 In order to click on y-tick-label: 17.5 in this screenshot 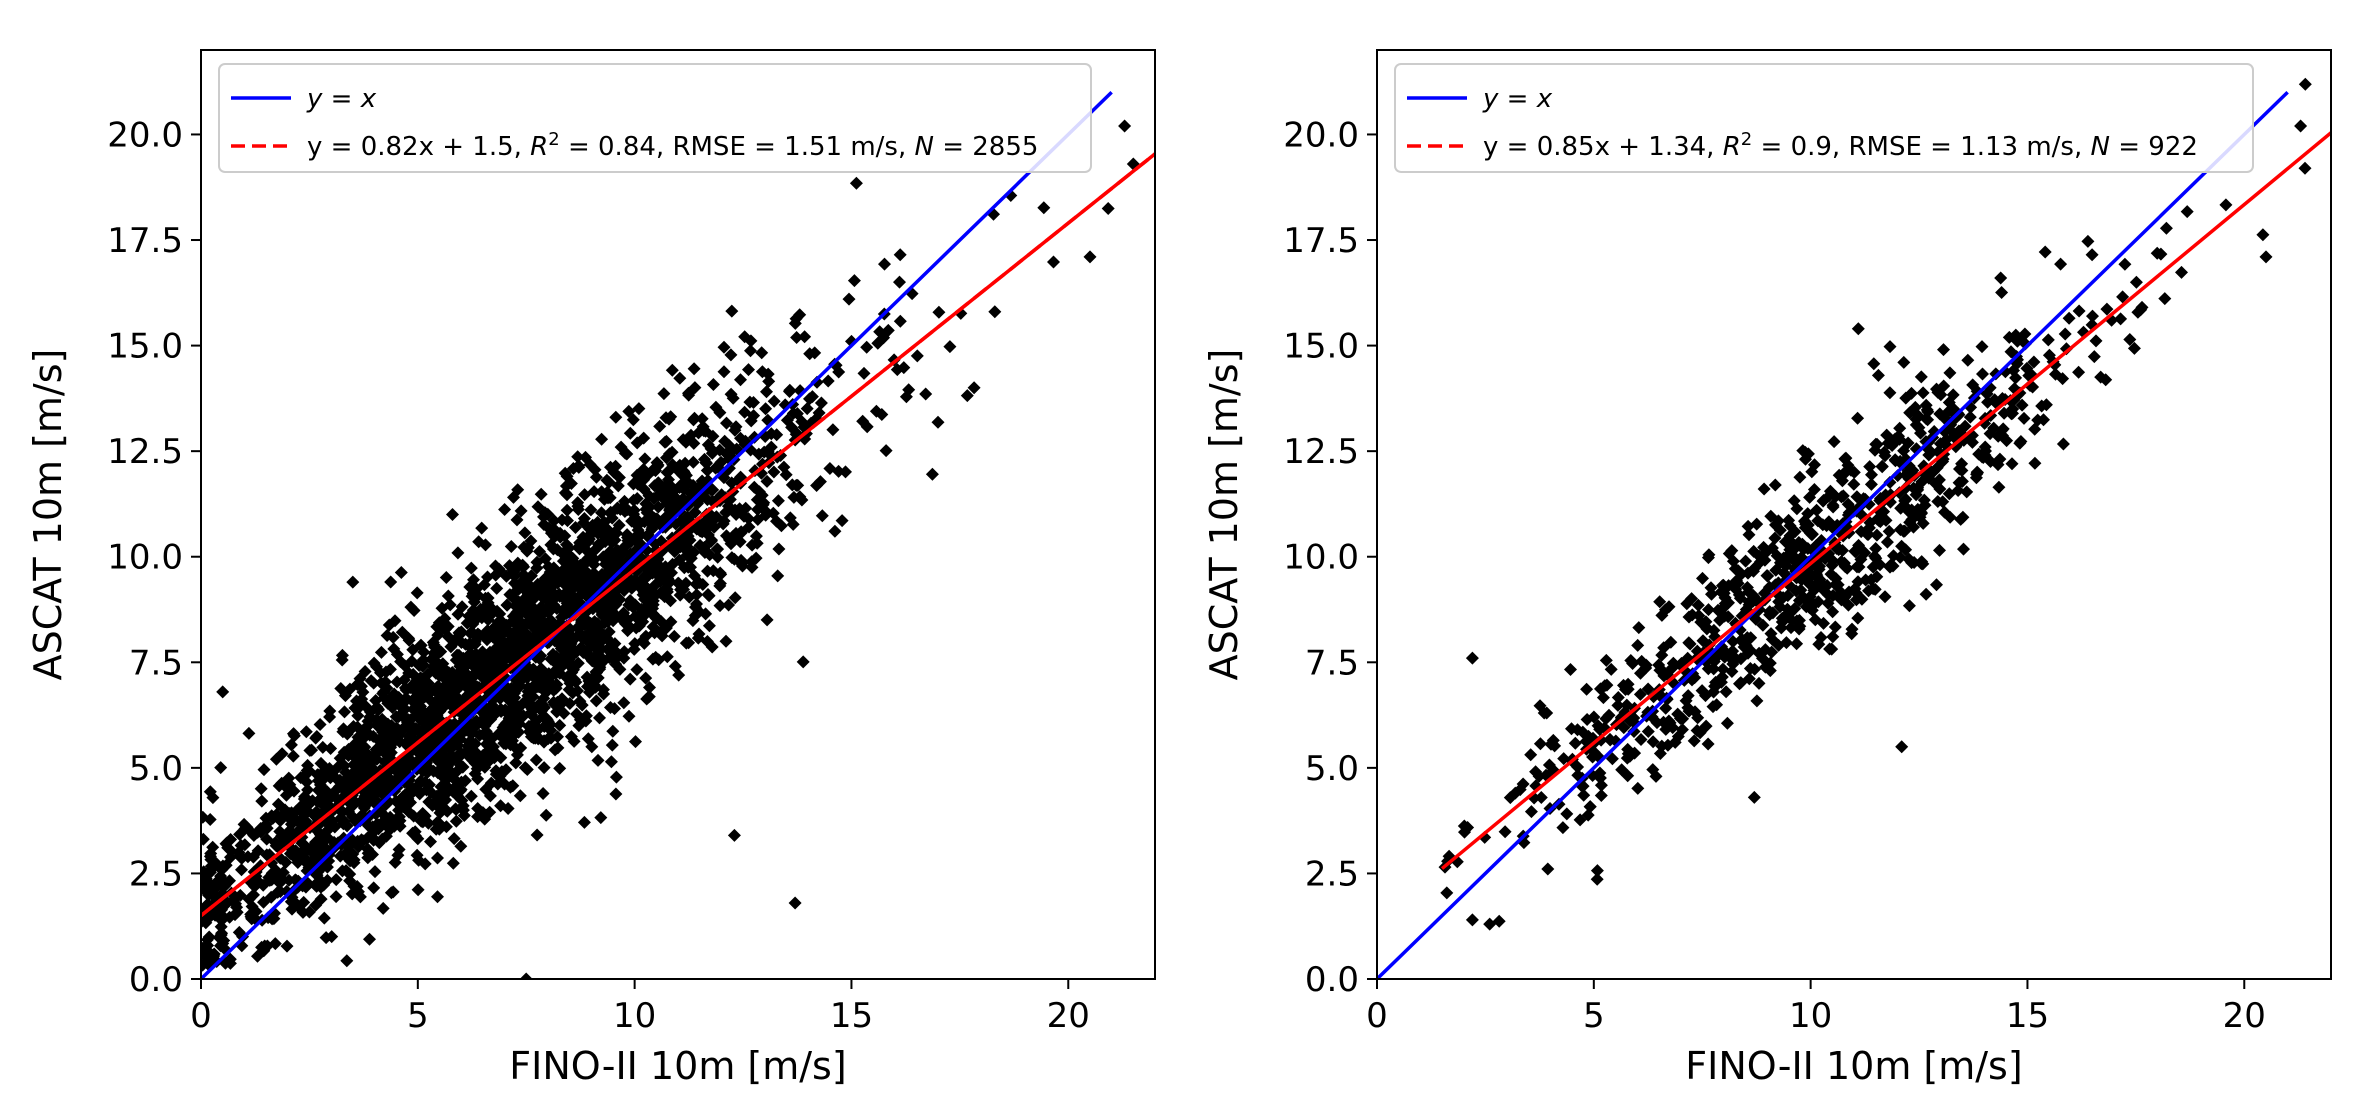, I will do `click(145, 241)`.